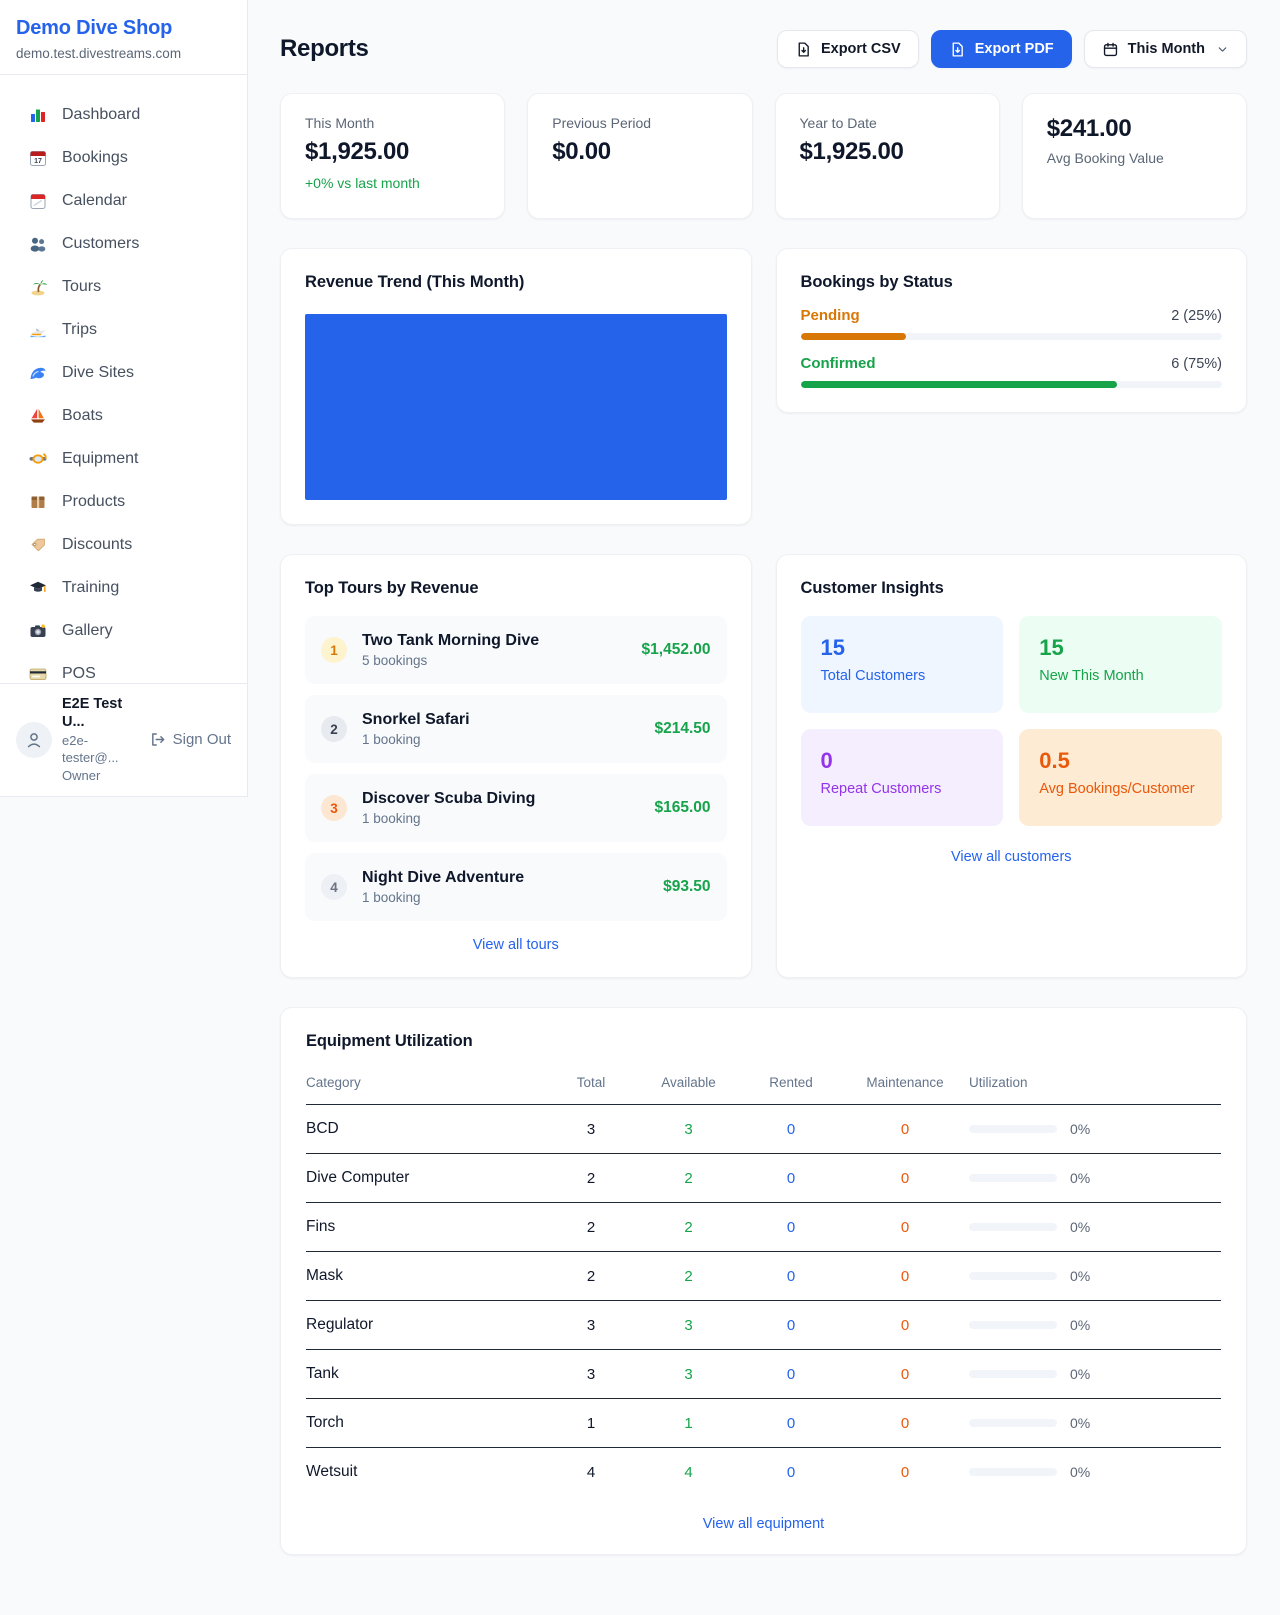  What do you see at coordinates (1011, 336) in the screenshot?
I see `status-bar-track` at bounding box center [1011, 336].